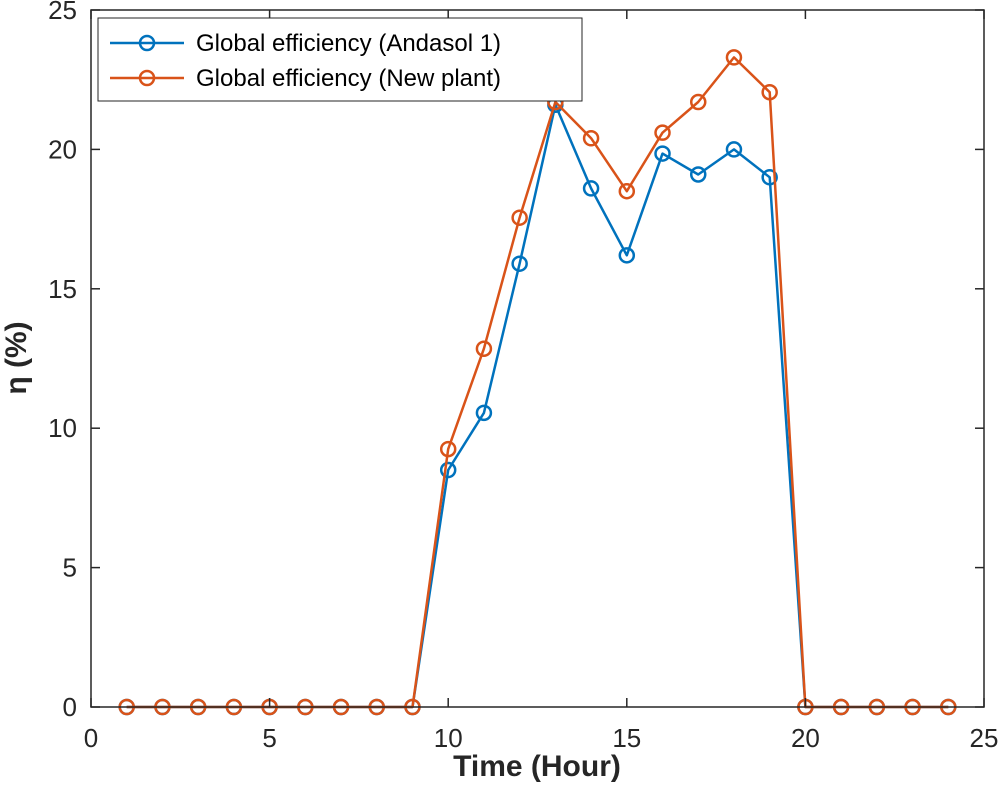 Image resolution: width=1000 pixels, height=809 pixels. What do you see at coordinates (91, 738) in the screenshot?
I see `x-tick-label: 0` at bounding box center [91, 738].